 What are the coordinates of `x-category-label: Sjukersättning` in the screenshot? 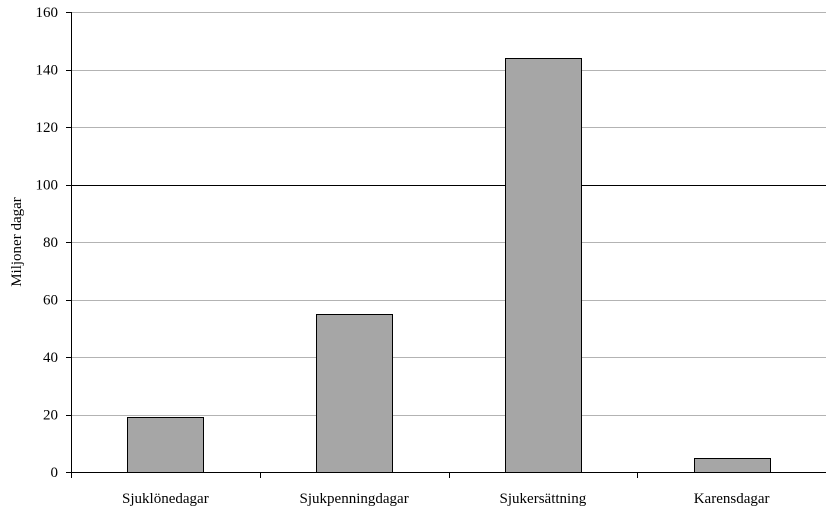 It's located at (543, 499).